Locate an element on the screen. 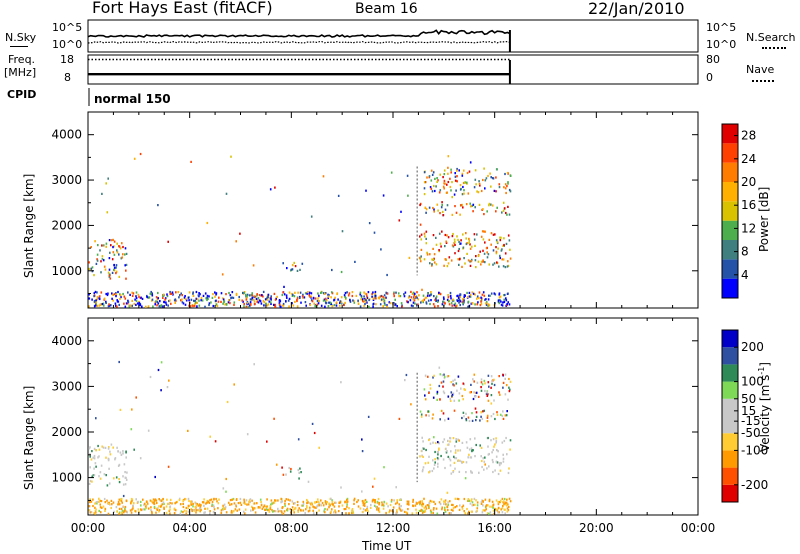 This screenshot has height=554, width=800. power-colorbar-tick-label: 20 is located at coordinates (748, 182).